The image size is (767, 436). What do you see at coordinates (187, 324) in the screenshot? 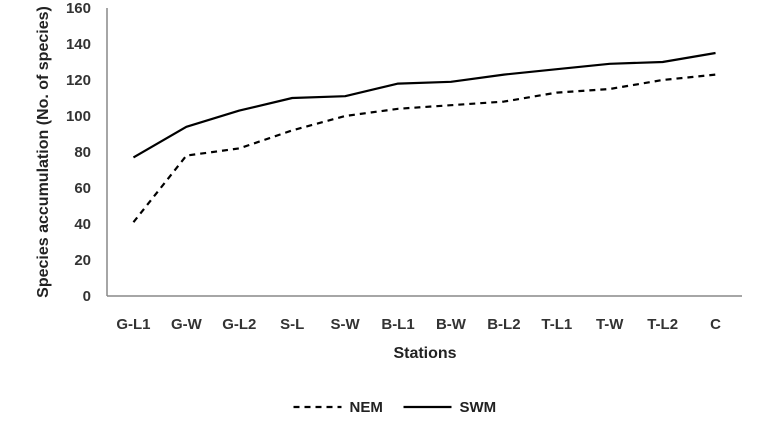
I see `x-tick-label: G-W` at bounding box center [187, 324].